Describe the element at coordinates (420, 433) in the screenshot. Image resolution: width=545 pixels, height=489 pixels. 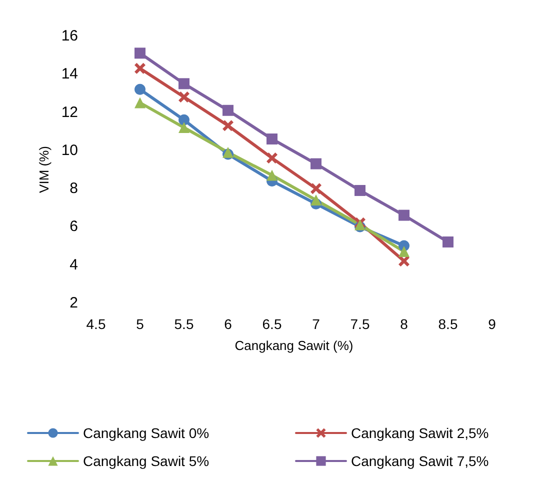
I see `legend-label: Cangkang Sawit 2,5%` at that location.